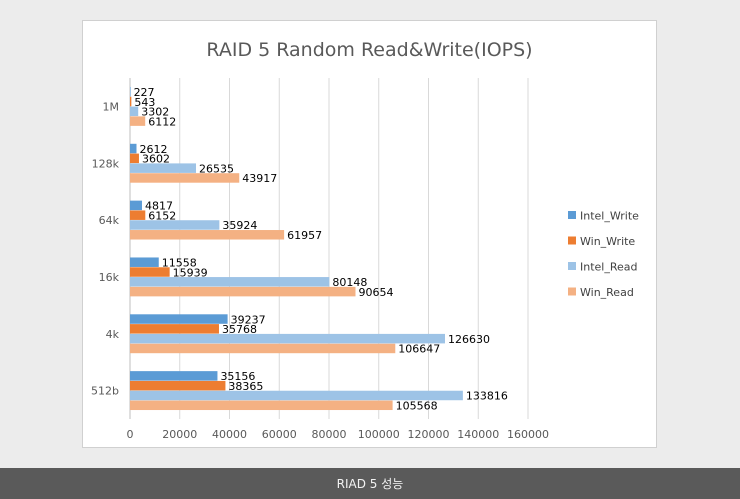 Image resolution: width=740 pixels, height=499 pixels. Describe the element at coordinates (109, 277) in the screenshot. I see `category-label: 16k` at that location.